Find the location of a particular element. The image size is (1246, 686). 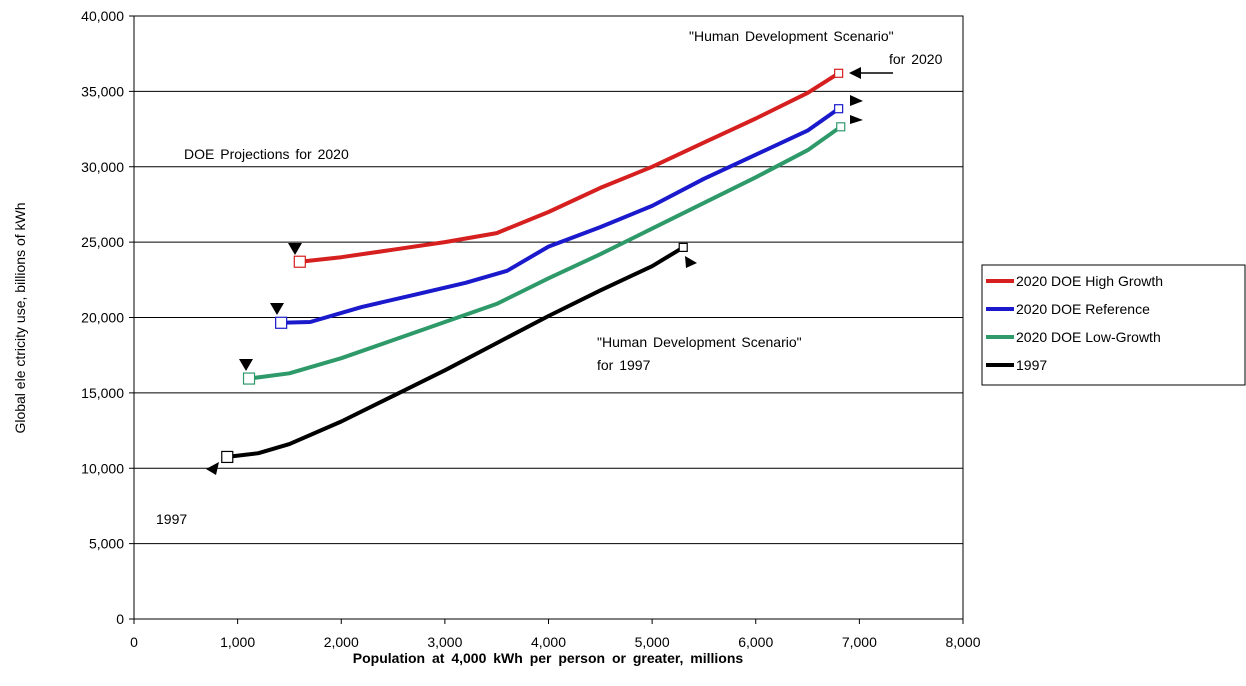

y-tick-label: 0 is located at coordinates (120, 619).